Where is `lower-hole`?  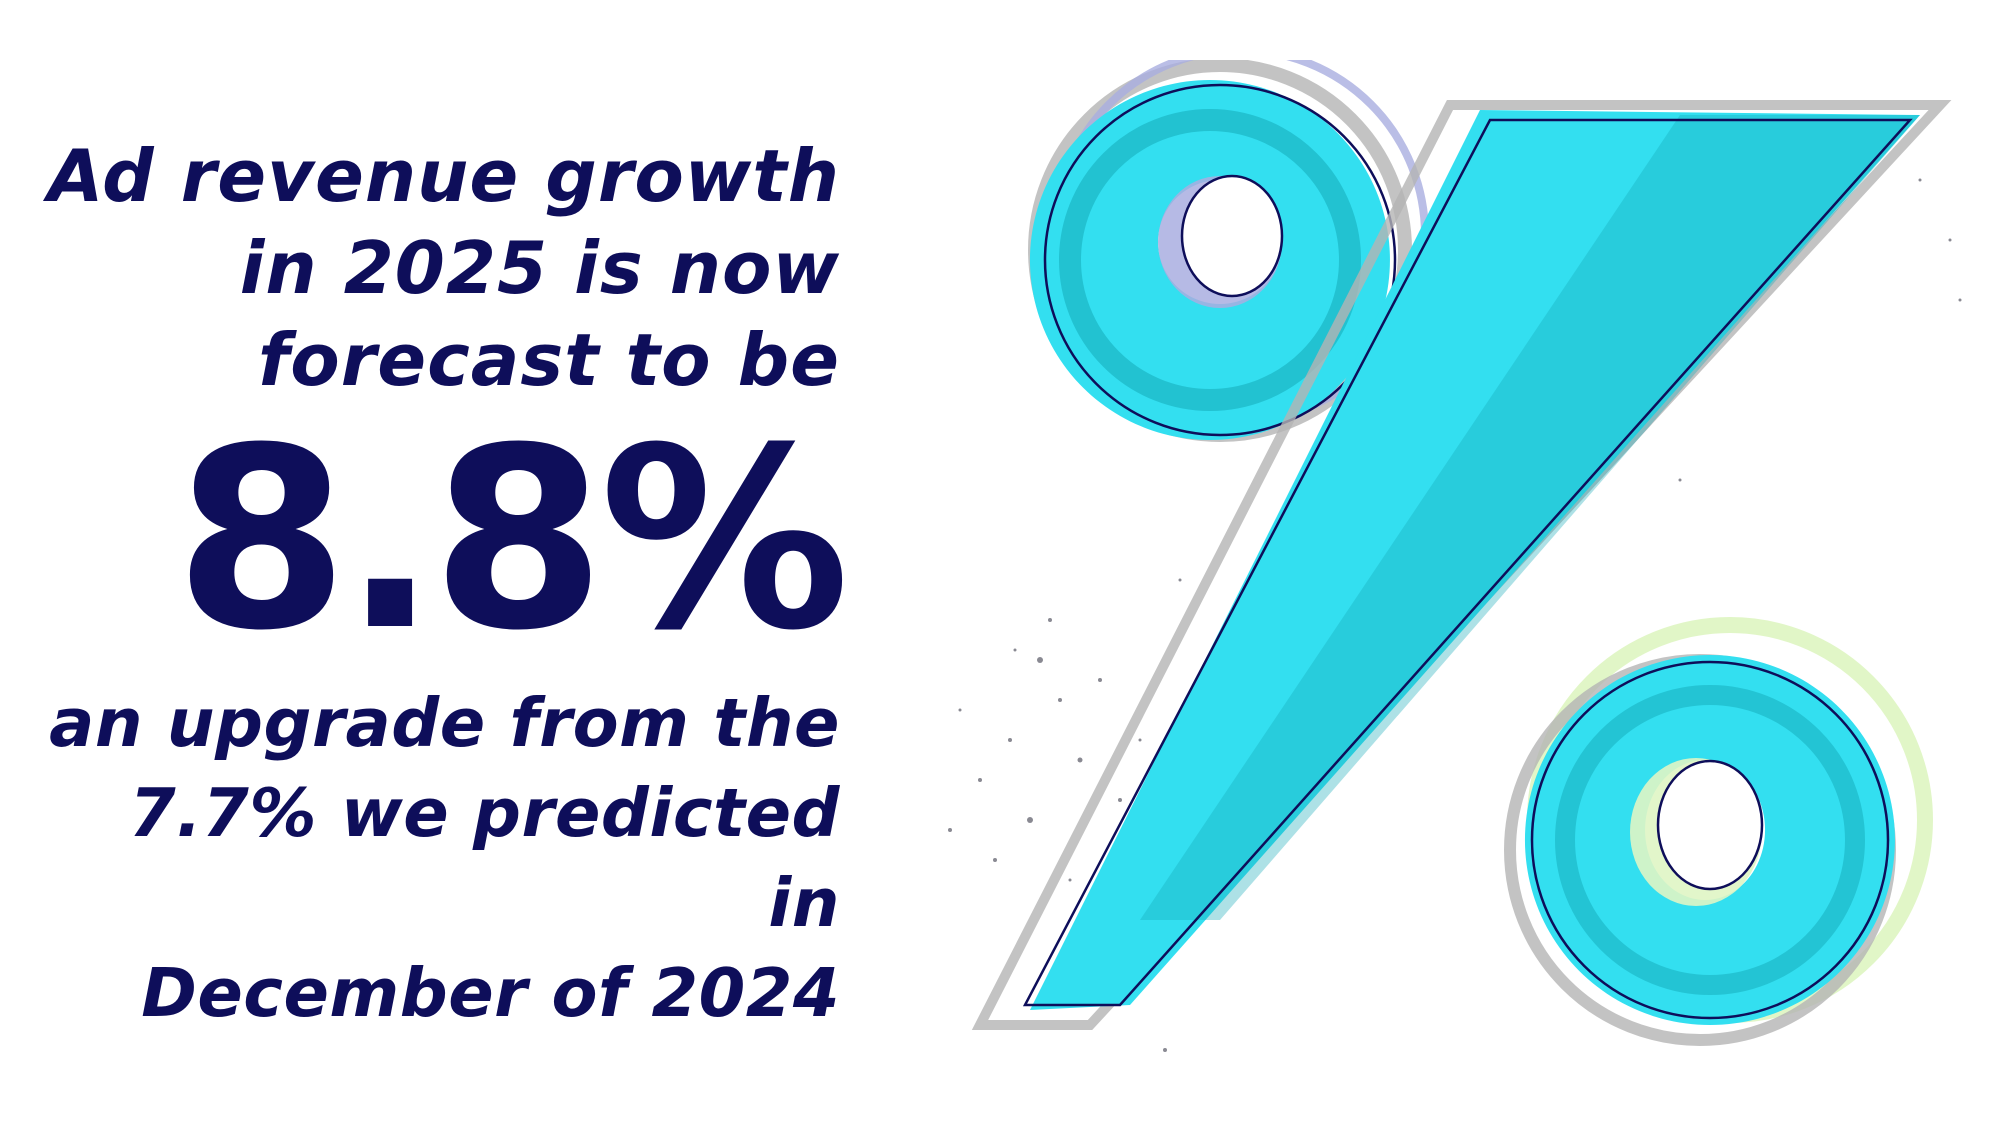 lower-hole is located at coordinates (1710, 825).